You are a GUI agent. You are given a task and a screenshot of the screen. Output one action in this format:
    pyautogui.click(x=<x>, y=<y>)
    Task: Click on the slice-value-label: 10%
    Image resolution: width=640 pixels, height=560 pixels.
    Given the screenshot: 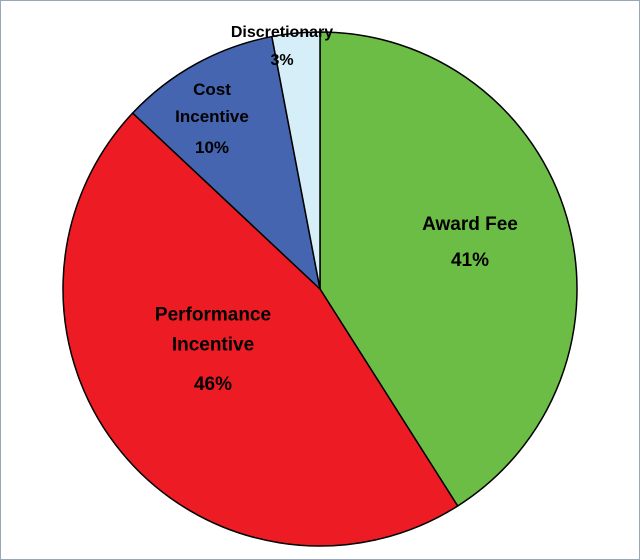 What is the action you would take?
    pyautogui.click(x=212, y=147)
    